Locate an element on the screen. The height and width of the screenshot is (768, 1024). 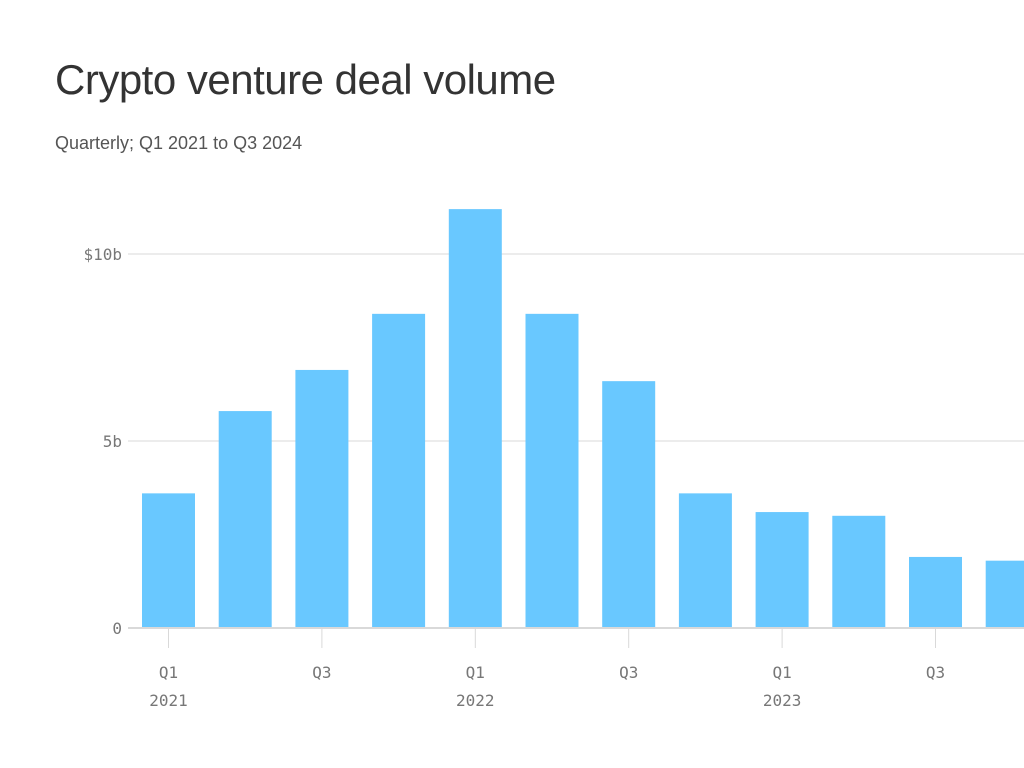
bar-q4-2023 is located at coordinates (1004, 594).